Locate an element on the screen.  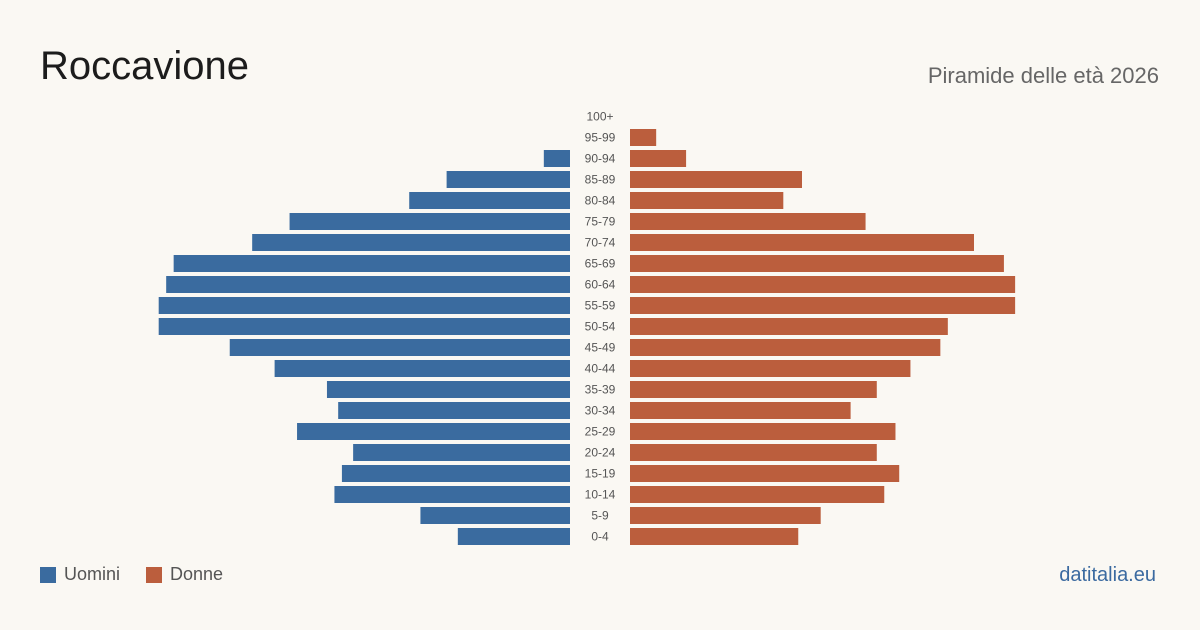
legend-label-men: Uomini is located at coordinates (92, 574).